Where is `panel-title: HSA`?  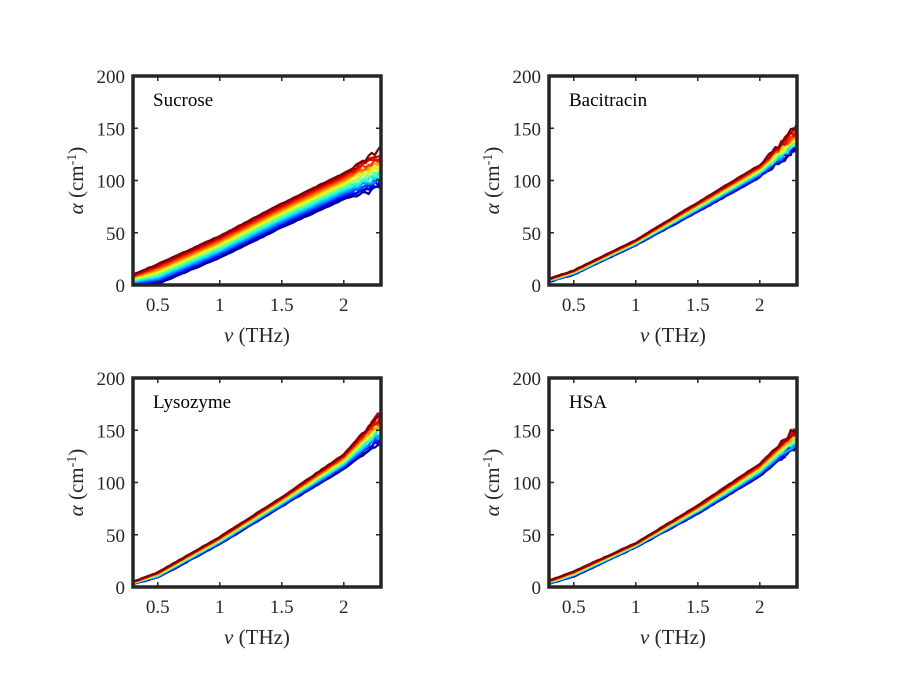 panel-title: HSA is located at coordinates (588, 402).